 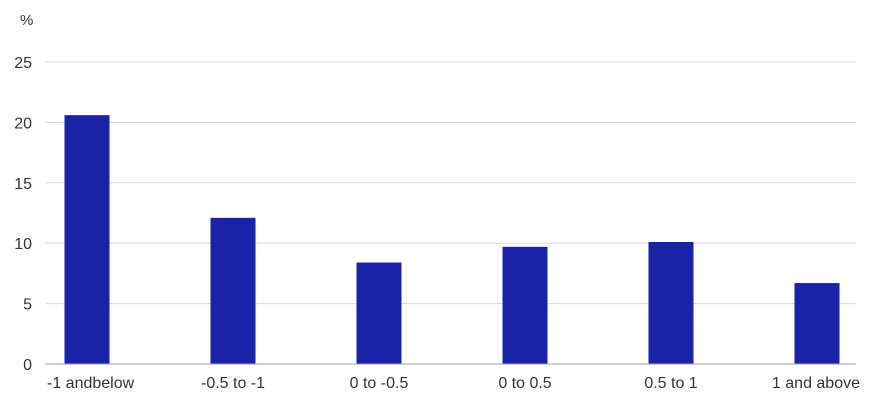 I want to click on x-tick-label: -0.5 to -1, so click(x=233, y=383).